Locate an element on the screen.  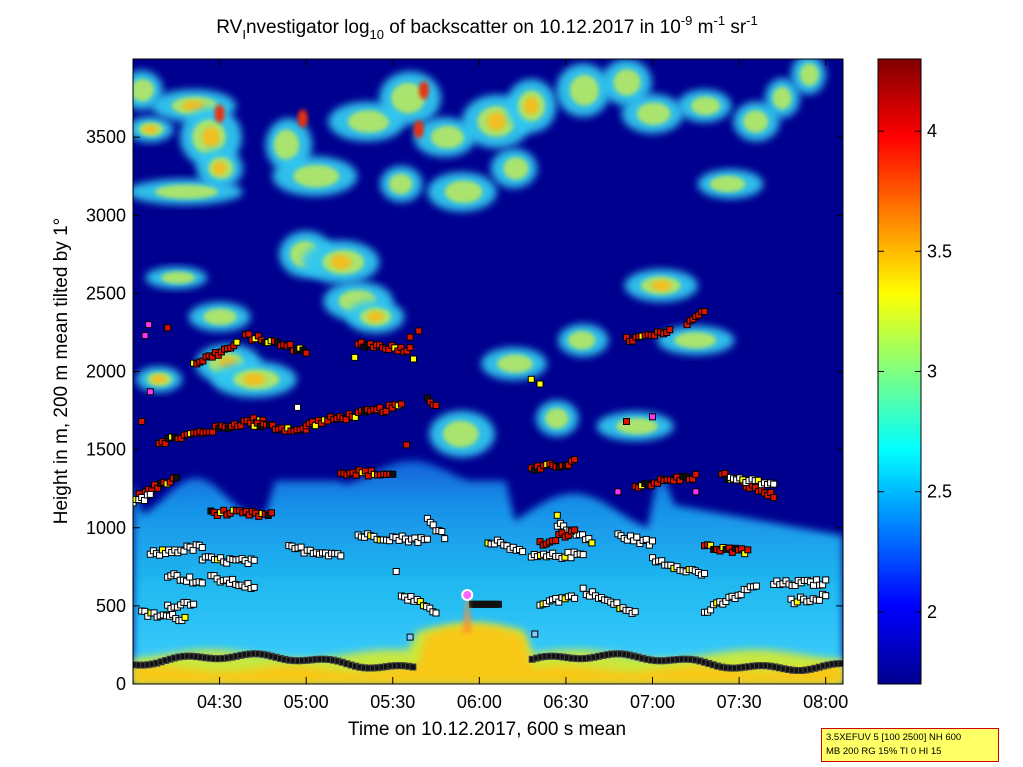
x-axis-label: Time on 10.12.2017, 600 s mean is located at coordinates (487, 729).